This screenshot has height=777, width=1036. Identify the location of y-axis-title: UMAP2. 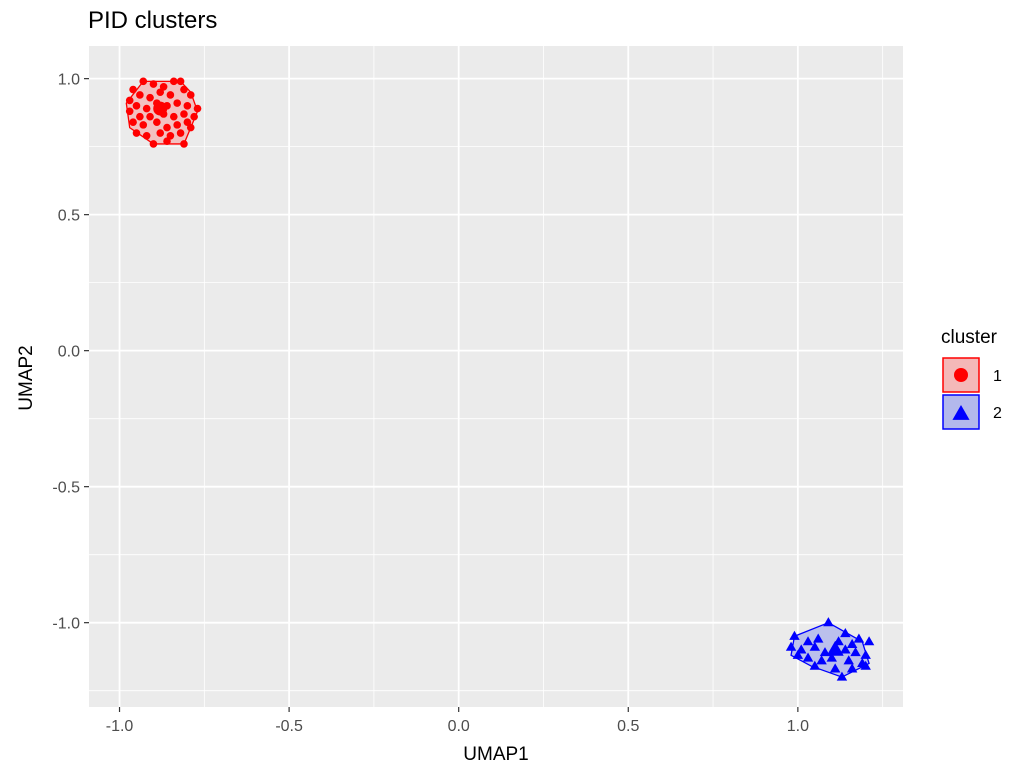
(26, 377).